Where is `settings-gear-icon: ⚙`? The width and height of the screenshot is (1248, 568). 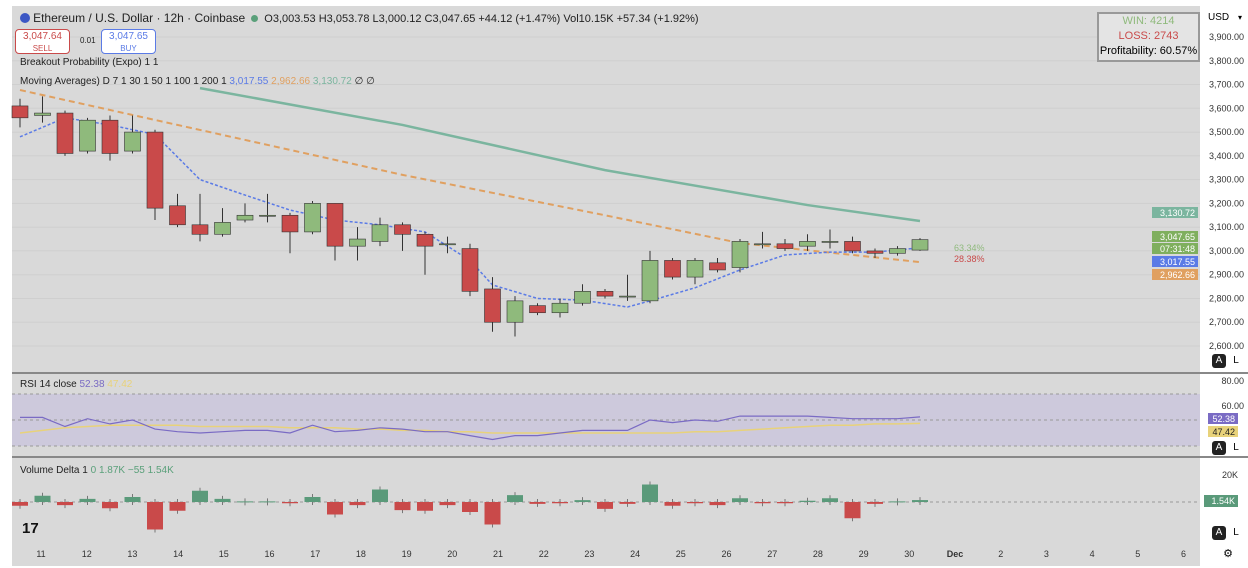 settings-gear-icon: ⚙ is located at coordinates (1228, 554).